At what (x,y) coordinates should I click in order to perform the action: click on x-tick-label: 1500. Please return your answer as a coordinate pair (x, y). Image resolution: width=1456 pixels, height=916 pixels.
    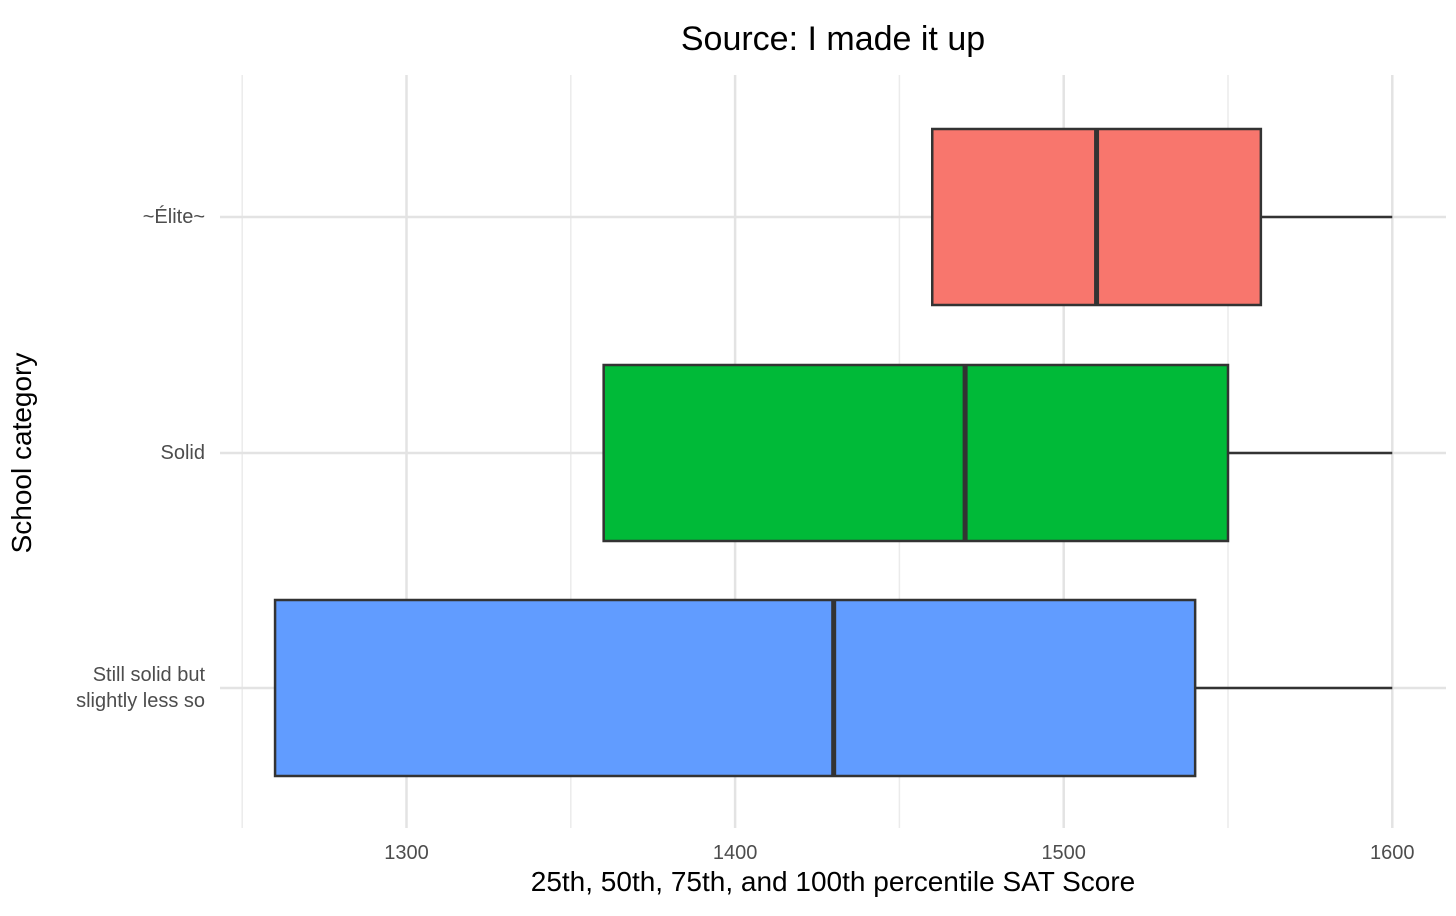
    Looking at the image, I should click on (1063, 853).